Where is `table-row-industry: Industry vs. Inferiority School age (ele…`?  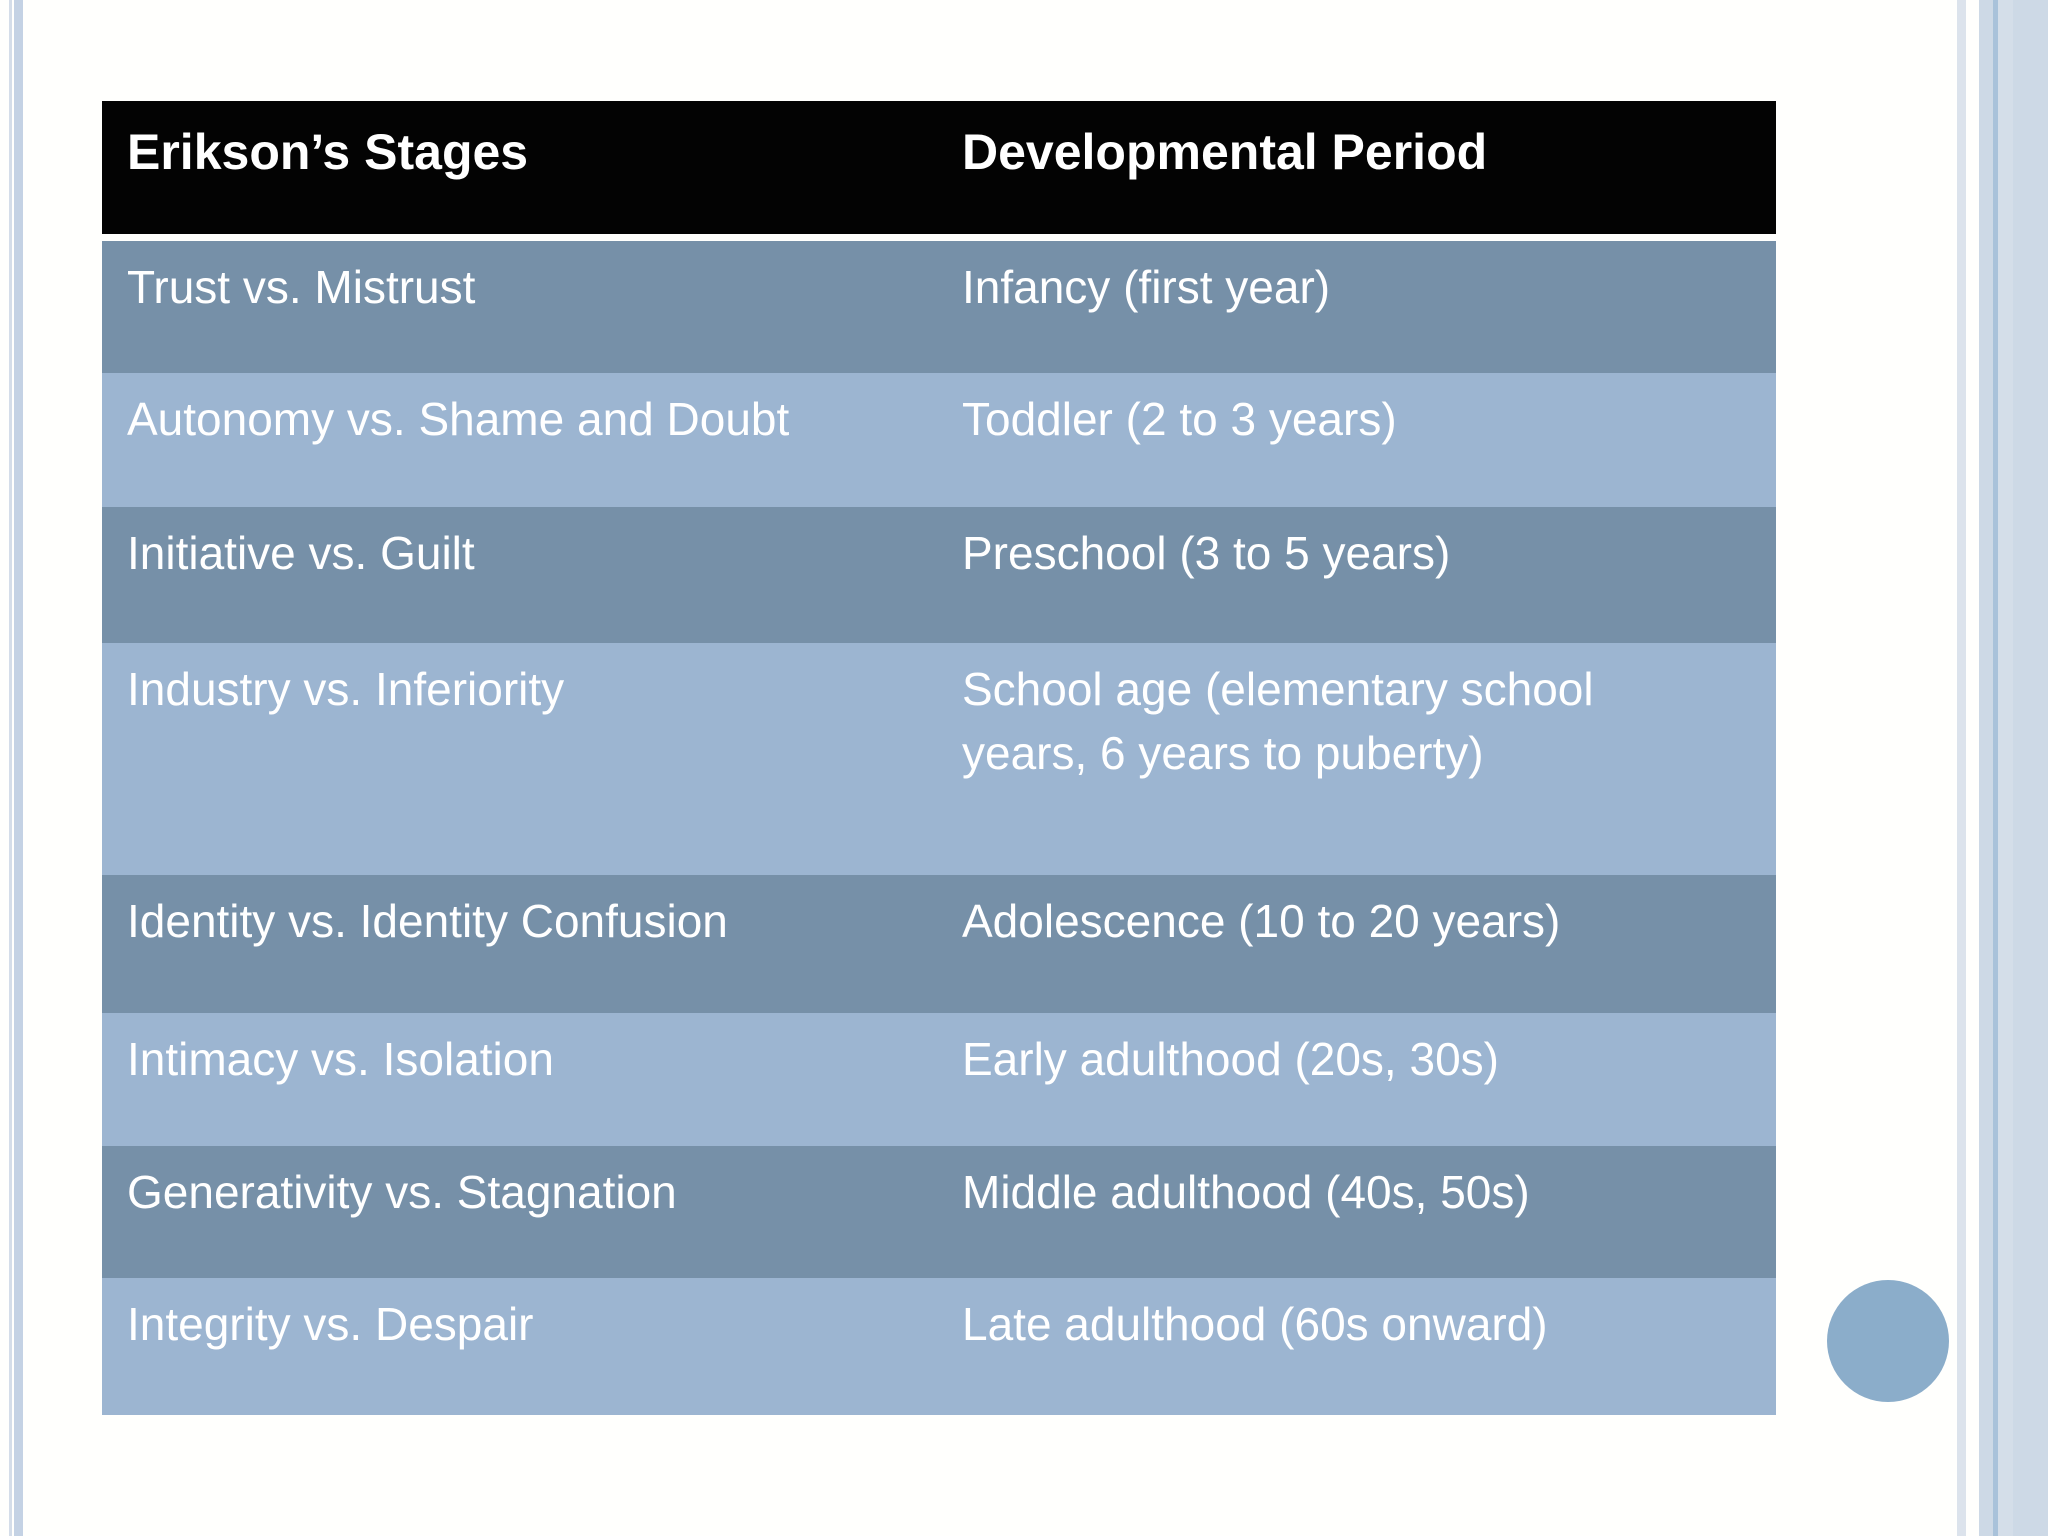
table-row-industry: Industry vs. Inferiority School age (ele… is located at coordinates (939, 759).